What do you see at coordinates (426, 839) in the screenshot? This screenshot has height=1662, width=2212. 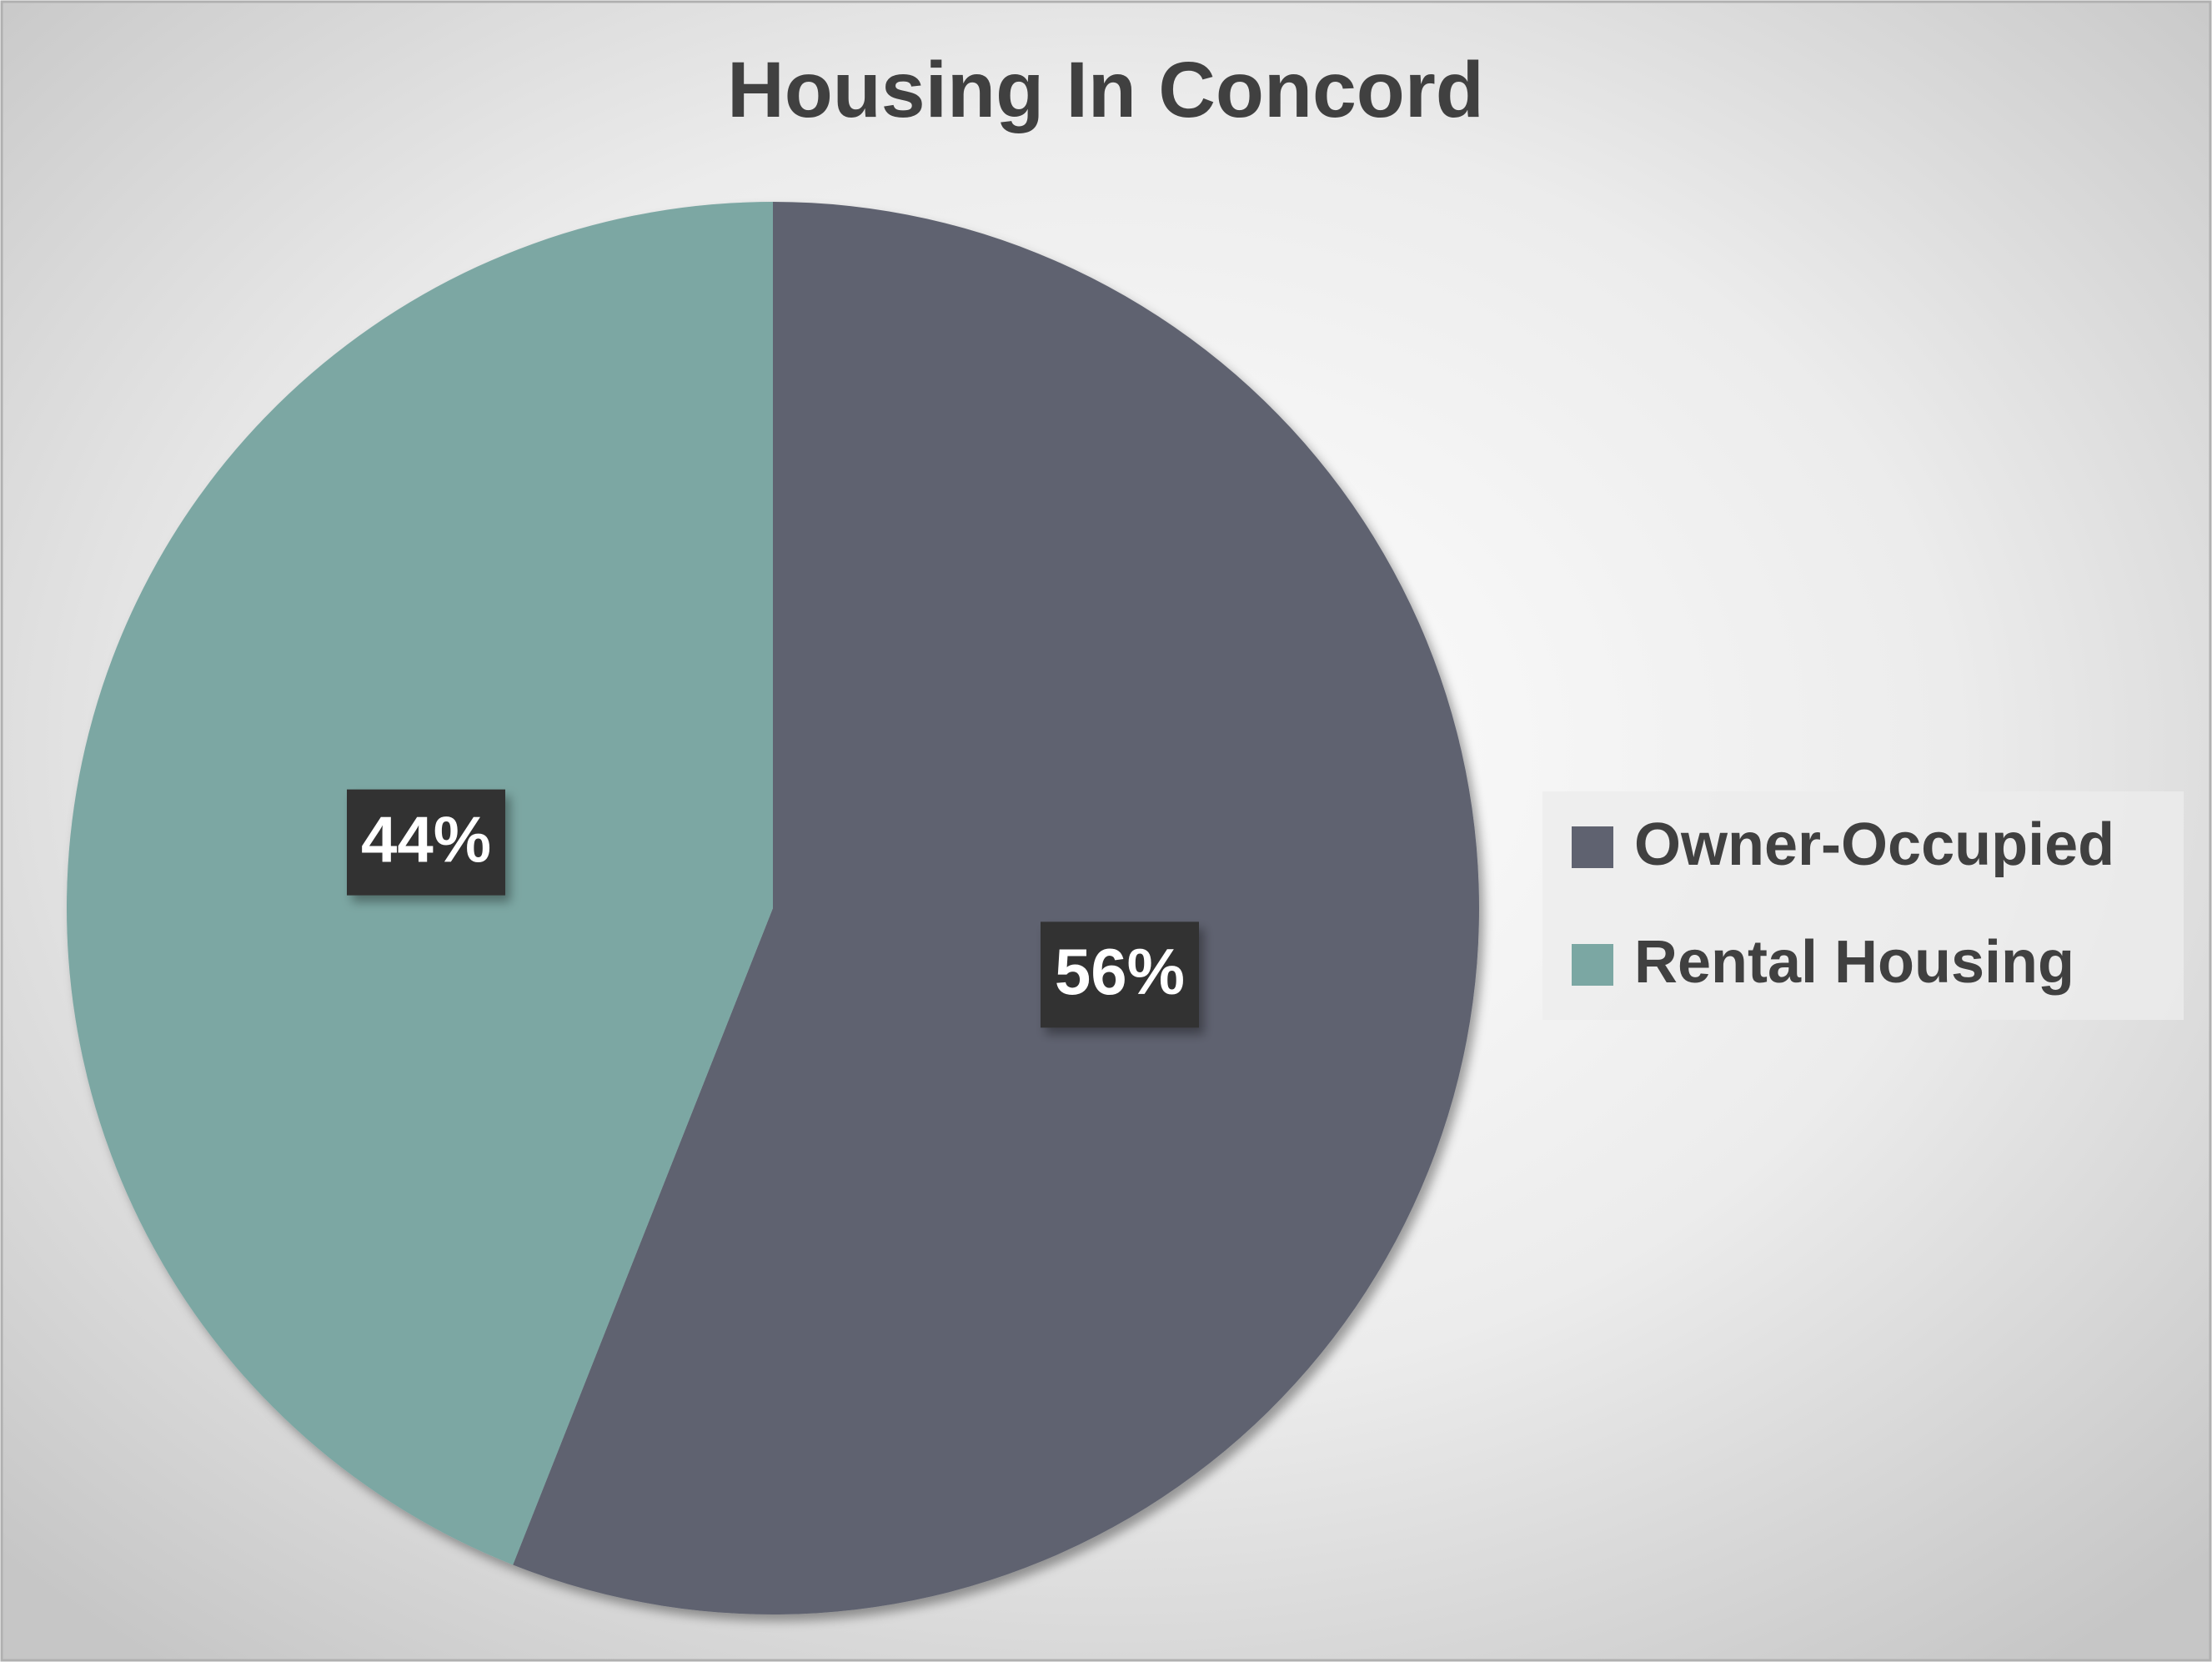 I see `data-label: 44%` at bounding box center [426, 839].